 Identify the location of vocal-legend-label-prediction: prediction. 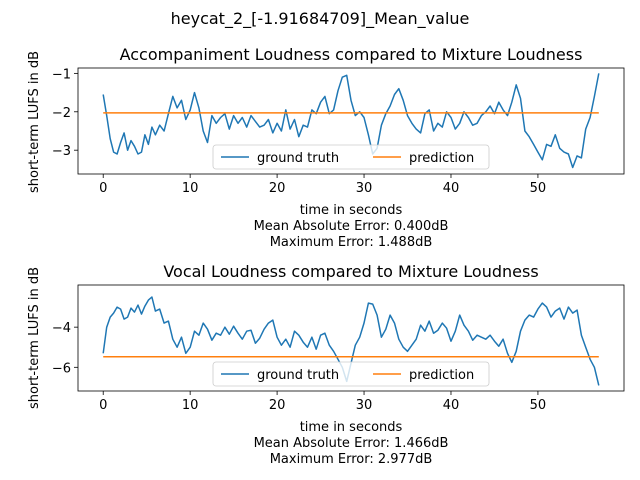
(441, 375).